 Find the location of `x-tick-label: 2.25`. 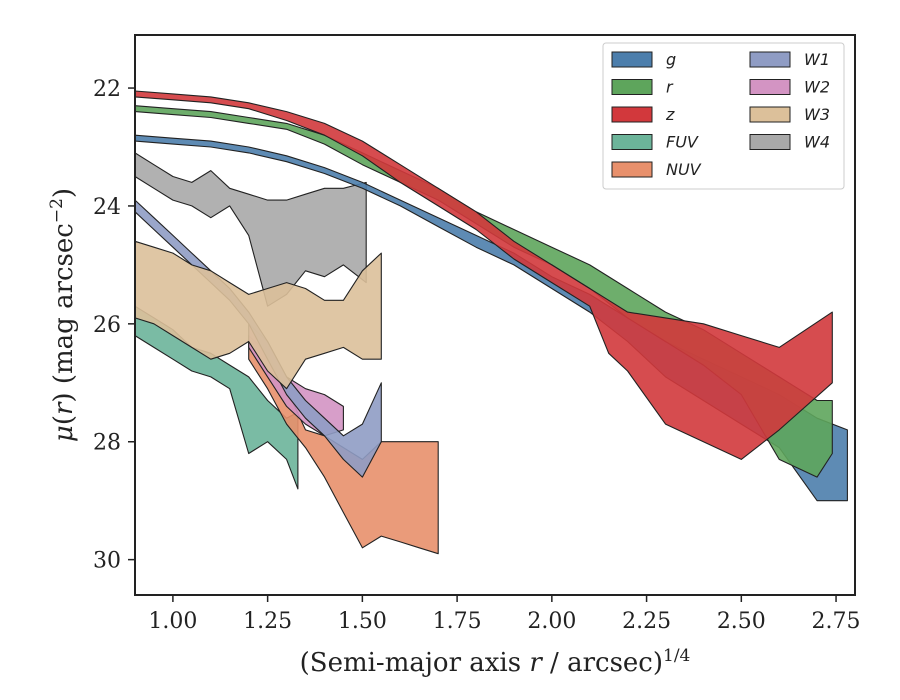

x-tick-label: 2.25 is located at coordinates (646, 621).